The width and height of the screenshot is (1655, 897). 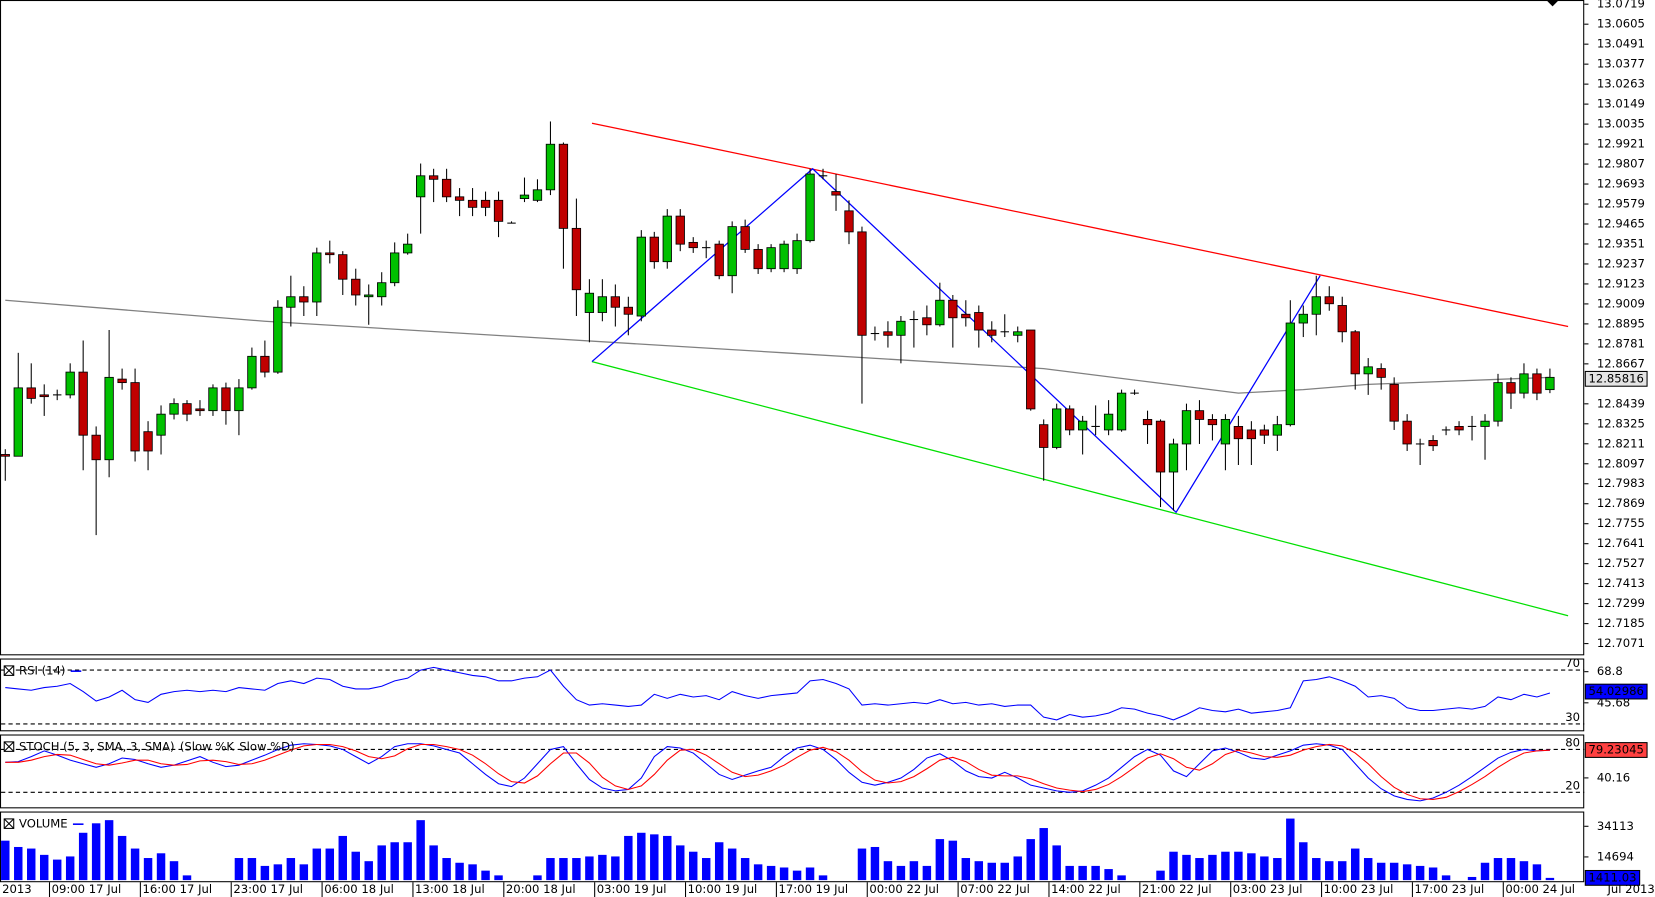 I want to click on menu-arrow, so click(x=1552, y=3).